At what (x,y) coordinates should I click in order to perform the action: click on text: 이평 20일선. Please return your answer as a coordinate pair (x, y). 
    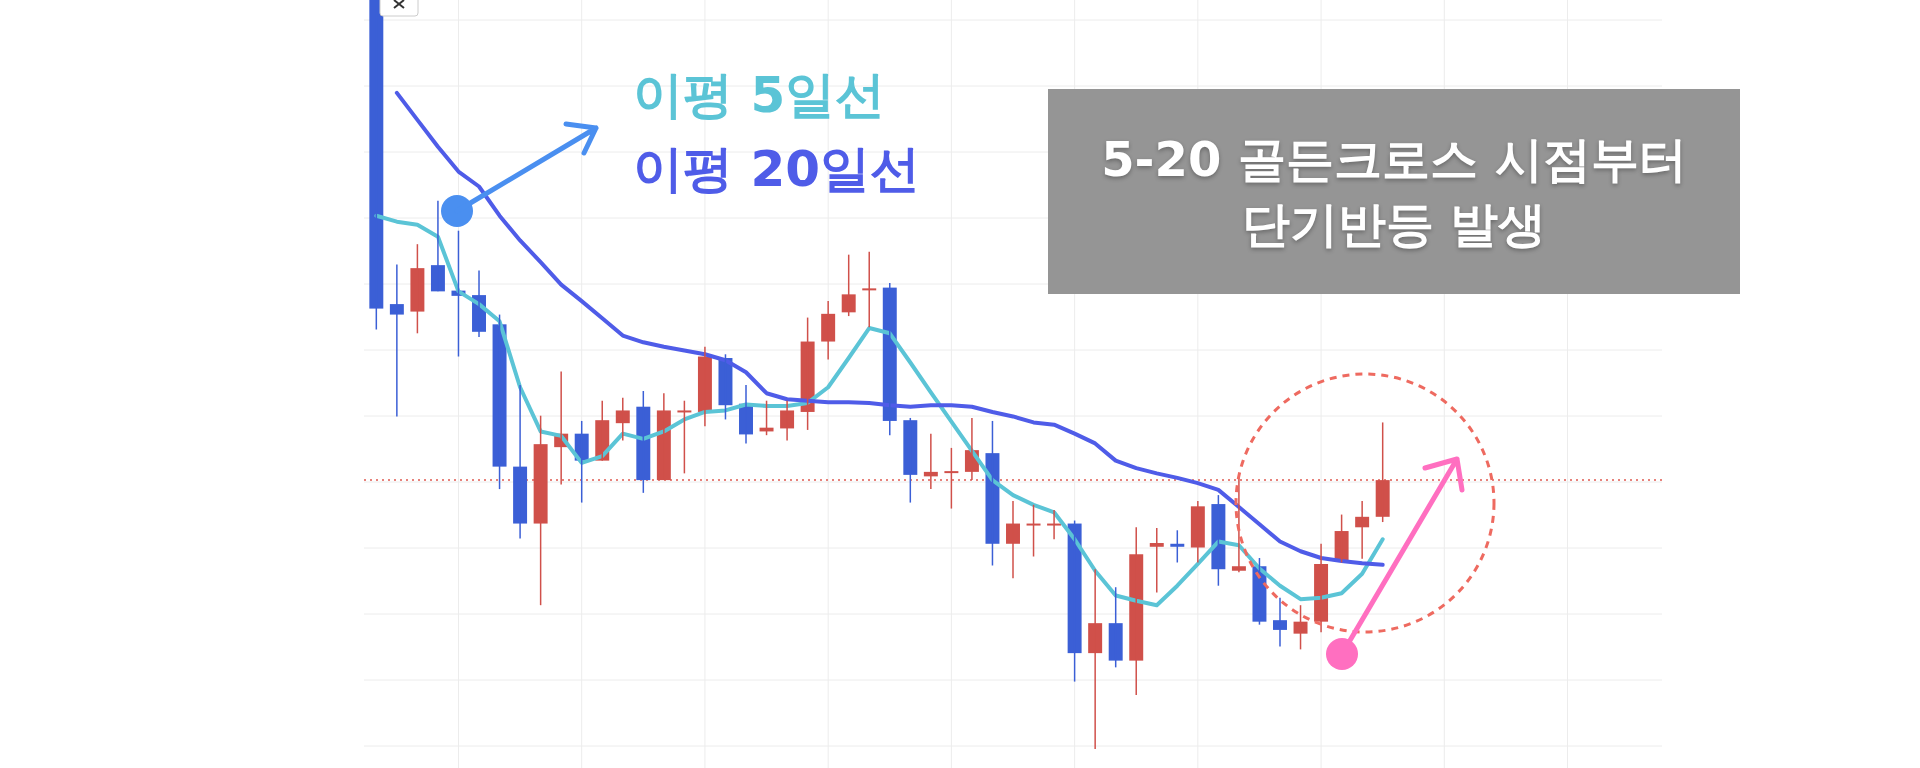
    Looking at the image, I should click on (776, 169).